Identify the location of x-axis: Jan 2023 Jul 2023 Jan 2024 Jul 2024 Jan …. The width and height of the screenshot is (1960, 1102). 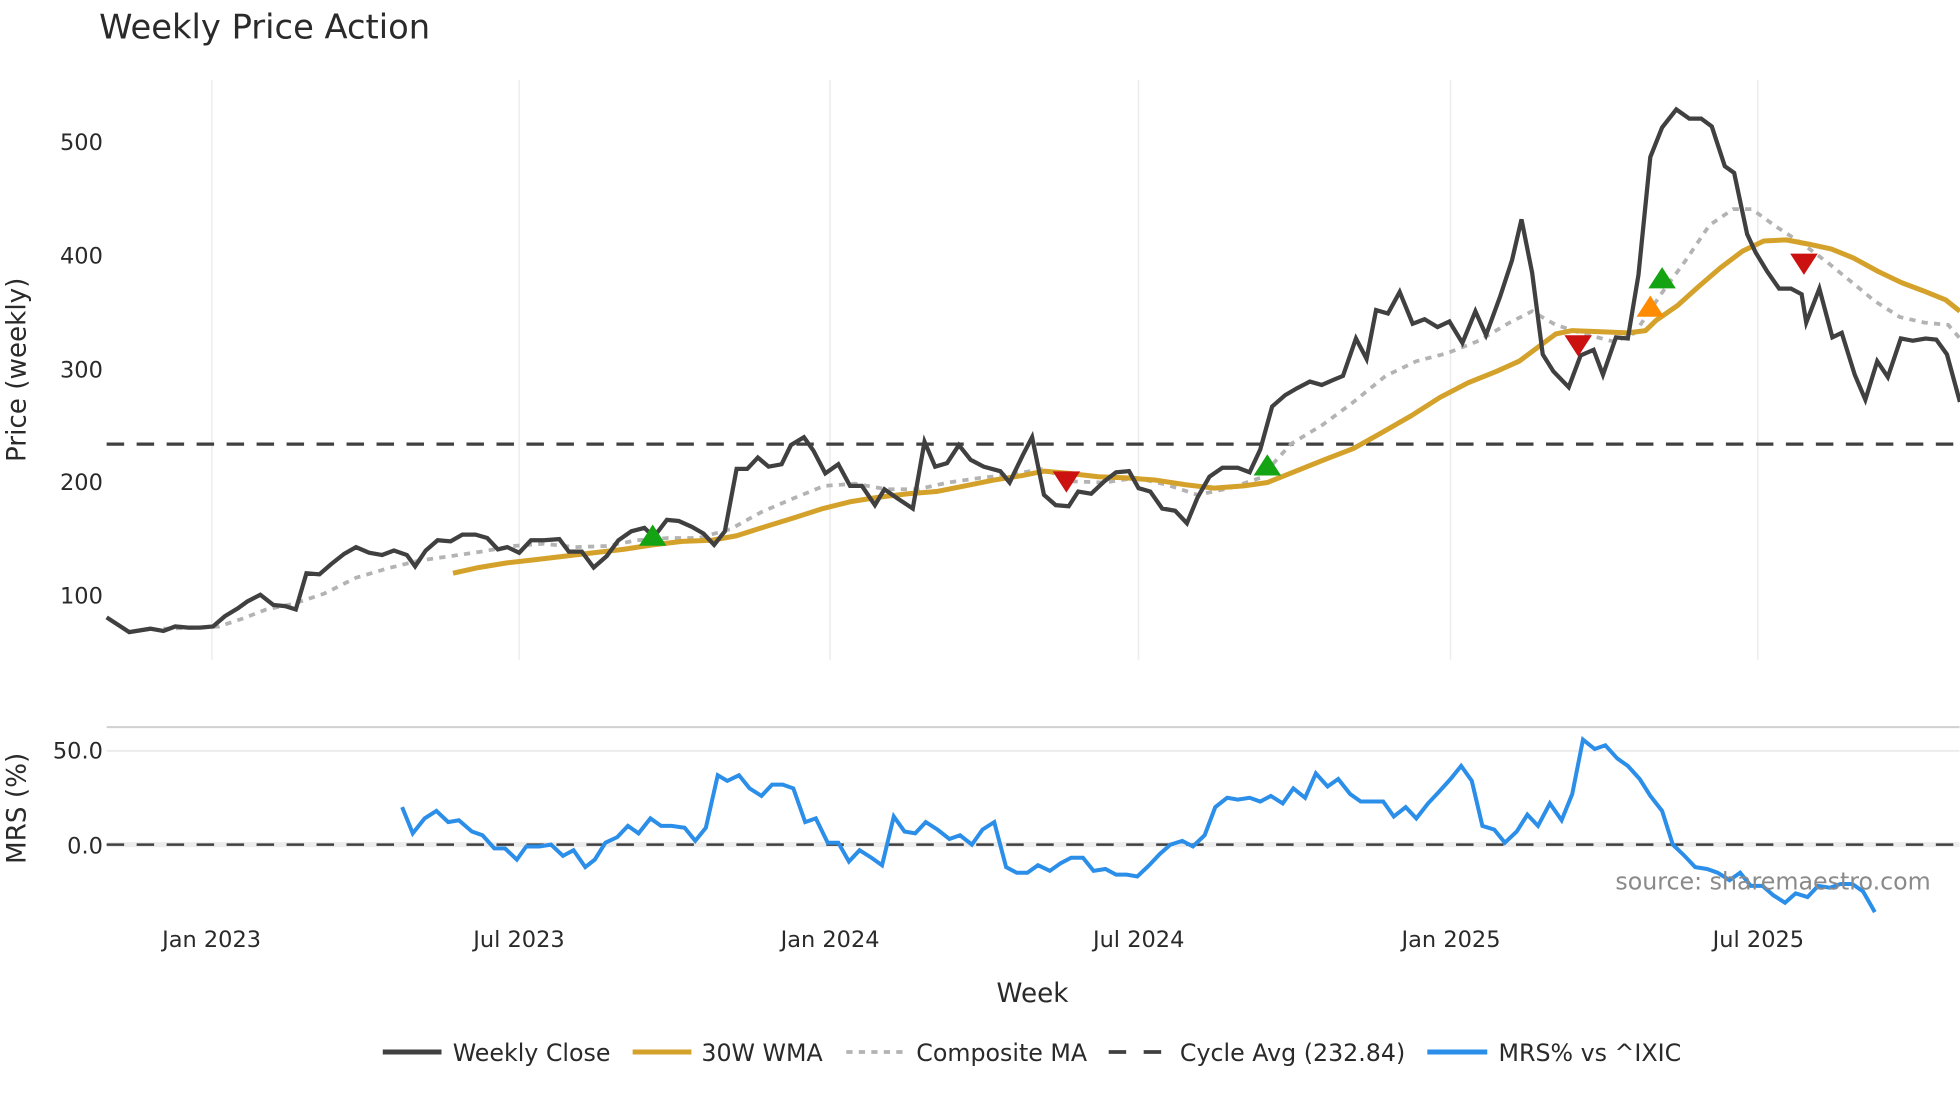
(982, 968).